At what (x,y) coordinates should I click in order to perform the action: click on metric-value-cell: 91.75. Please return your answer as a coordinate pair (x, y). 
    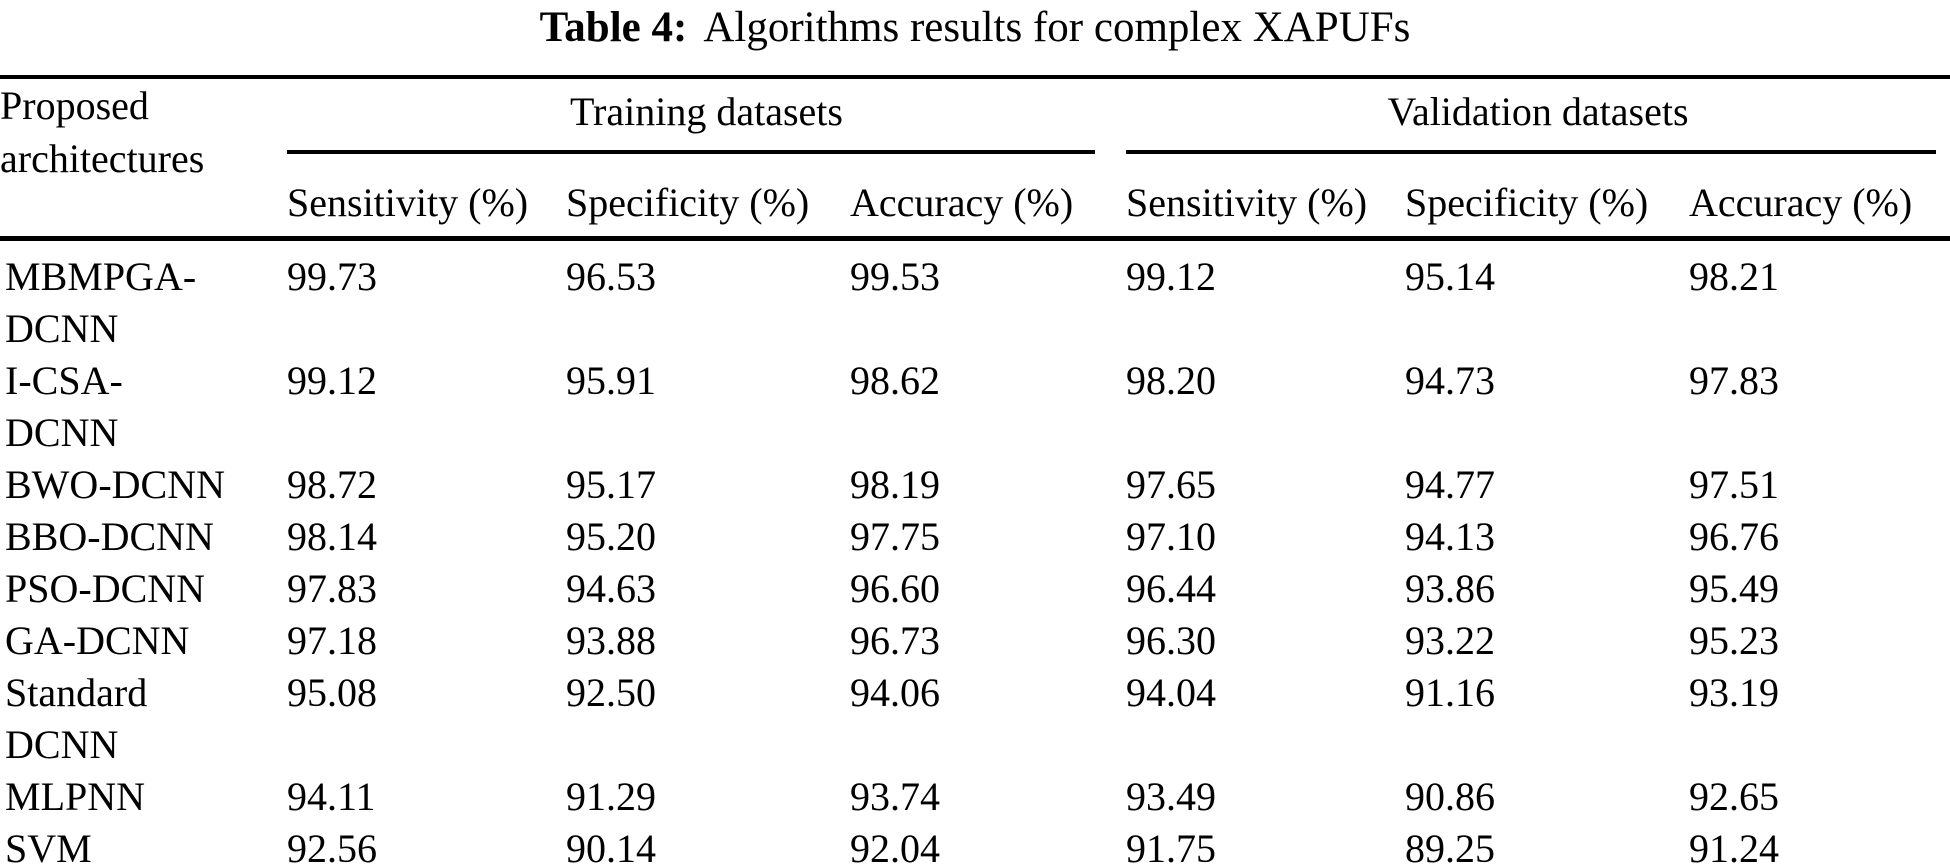
    Looking at the image, I should click on (1171, 846).